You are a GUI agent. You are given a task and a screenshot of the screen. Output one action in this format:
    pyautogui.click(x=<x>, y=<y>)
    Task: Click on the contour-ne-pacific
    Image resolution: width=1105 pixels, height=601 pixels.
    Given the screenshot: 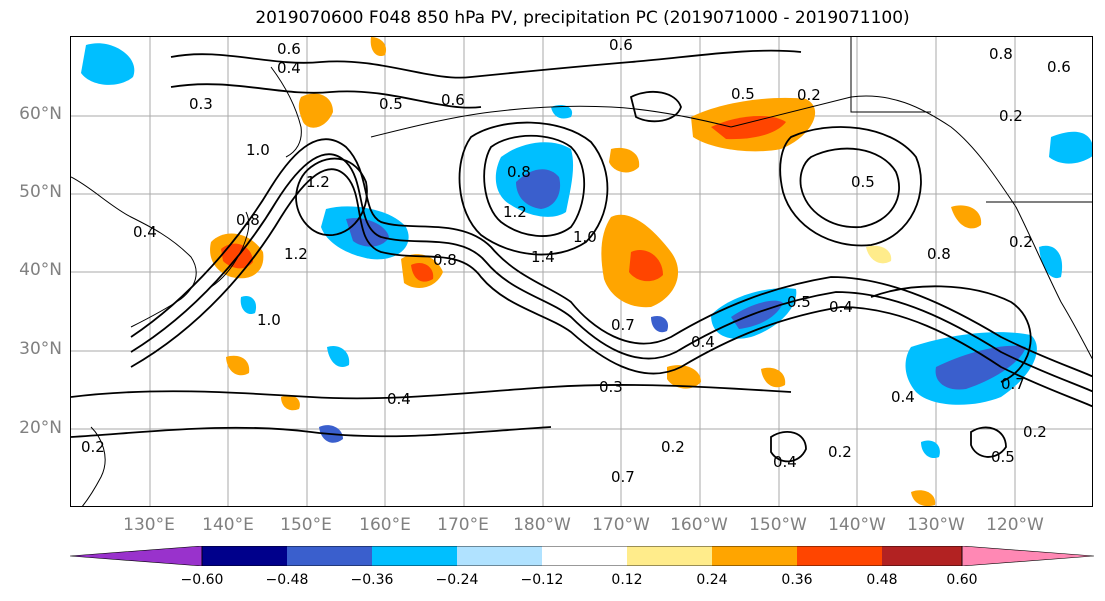 What is the action you would take?
    pyautogui.click(x=951, y=334)
    